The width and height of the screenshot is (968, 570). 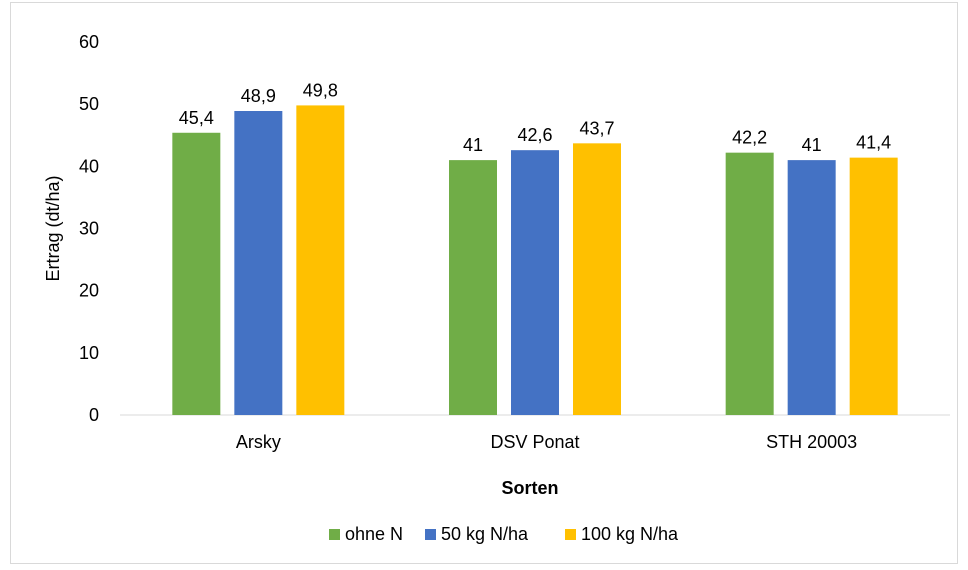 I want to click on y-tick-label: 60, so click(x=89, y=42).